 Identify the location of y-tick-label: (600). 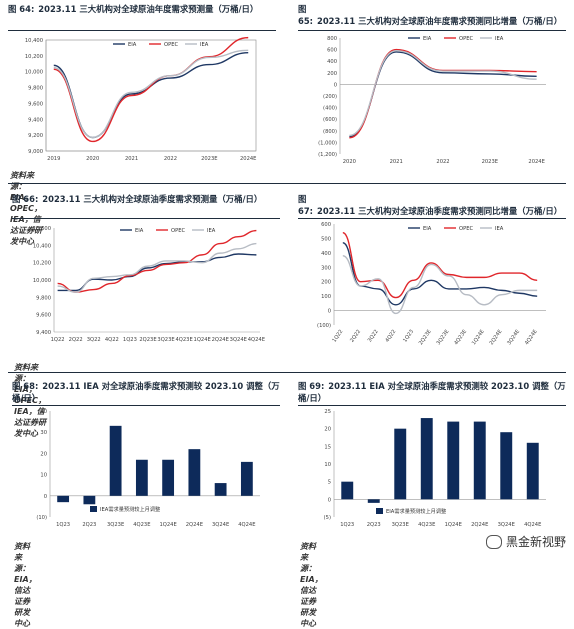
(330, 120).